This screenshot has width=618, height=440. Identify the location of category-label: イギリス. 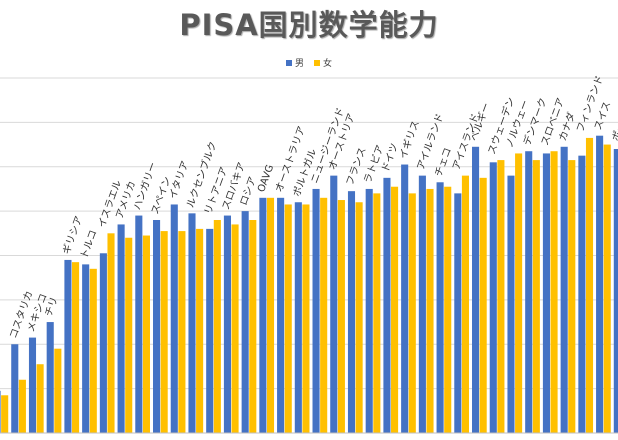
(409, 140).